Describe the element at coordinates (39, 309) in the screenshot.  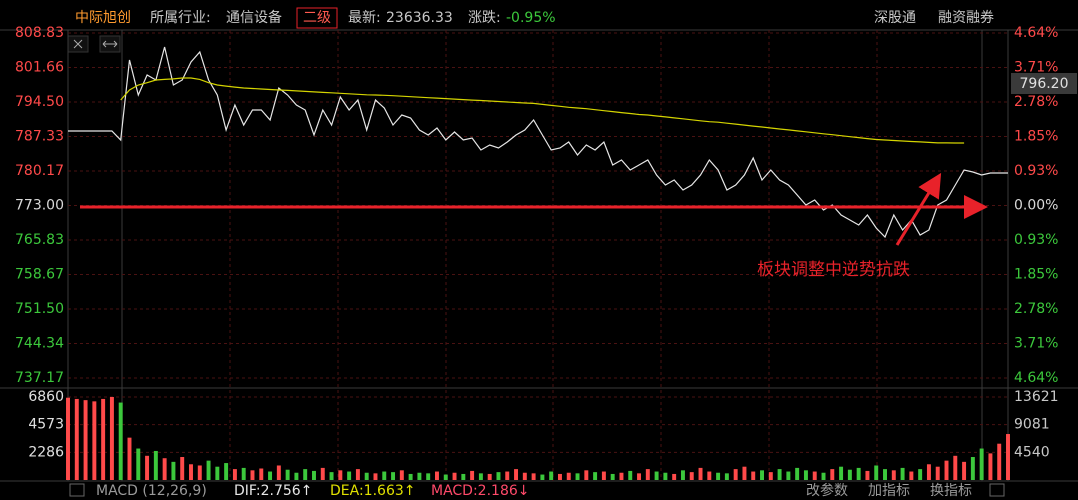
I see `y-tick-label: 751.50` at that location.